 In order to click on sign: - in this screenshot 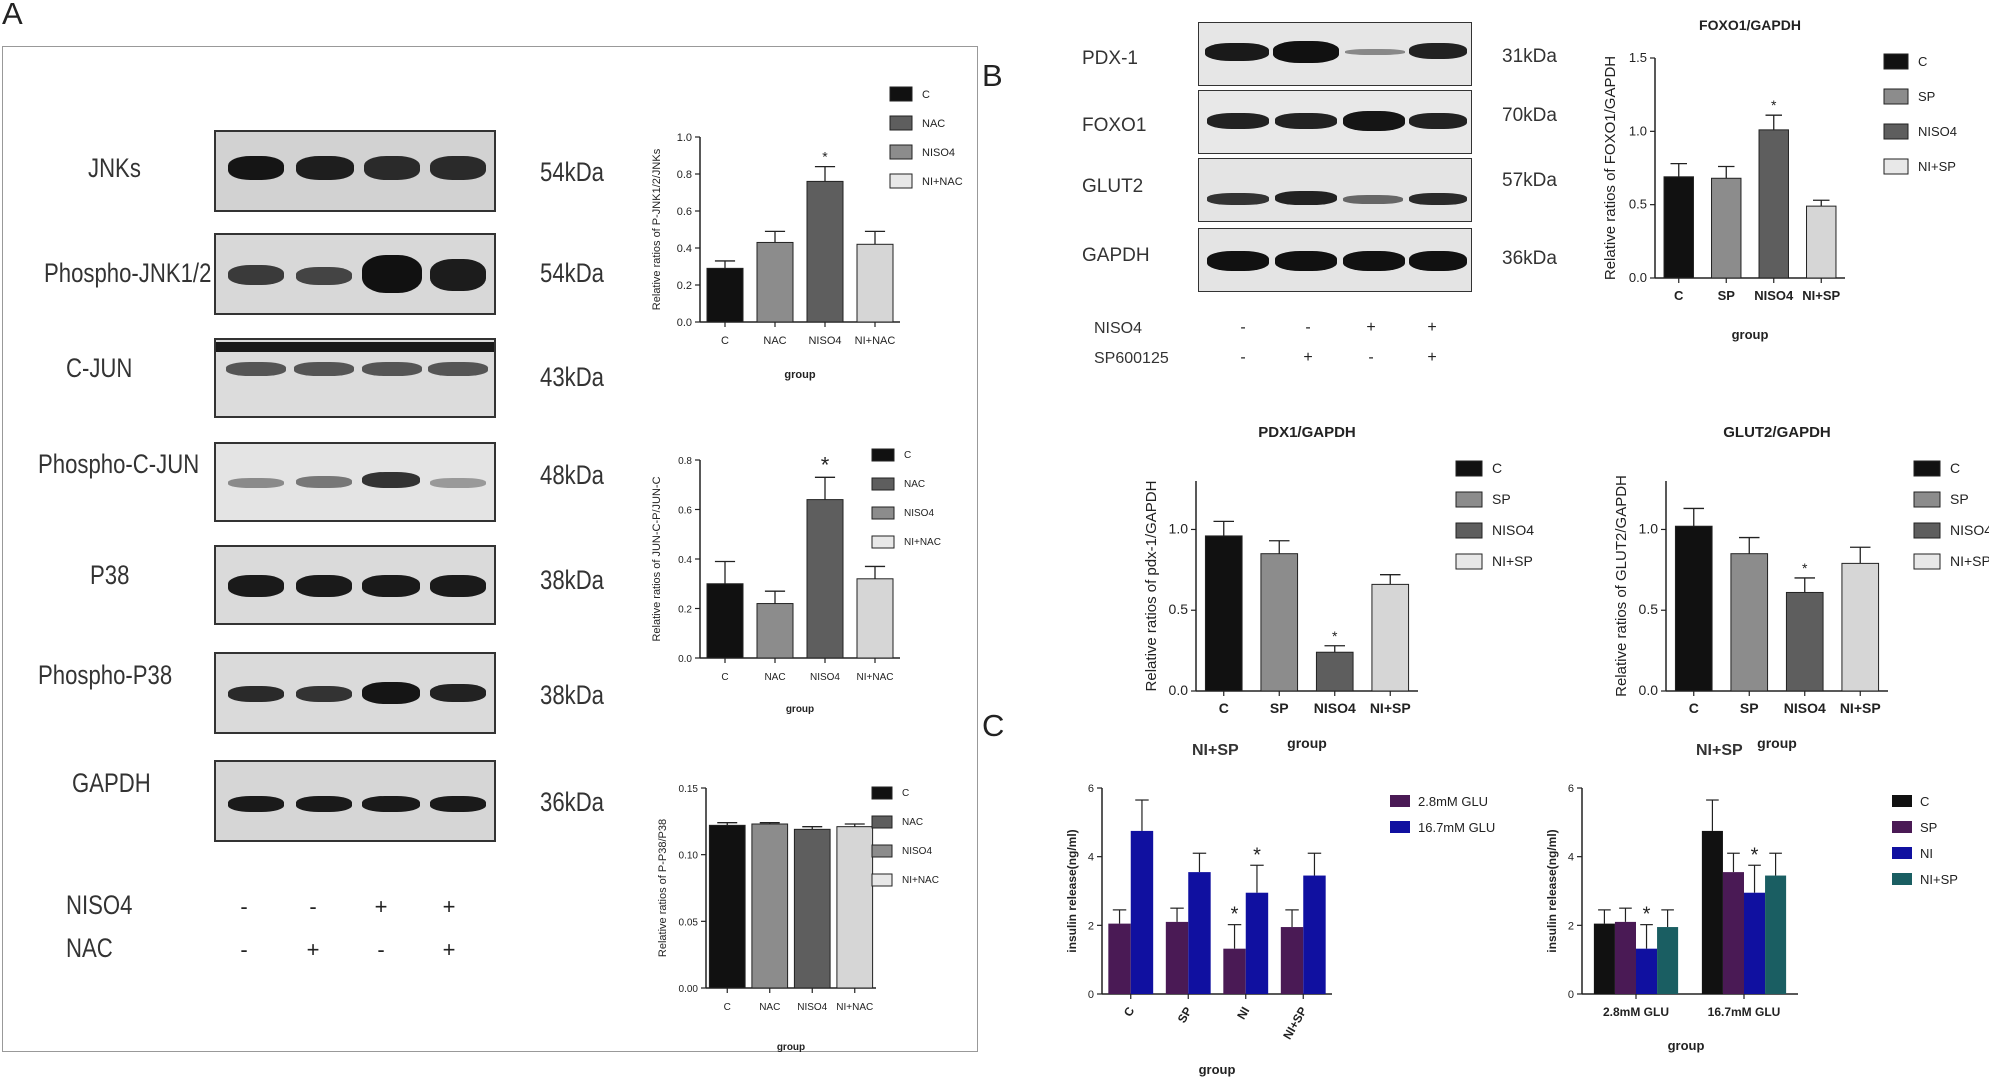, I will do `click(1243, 327)`.